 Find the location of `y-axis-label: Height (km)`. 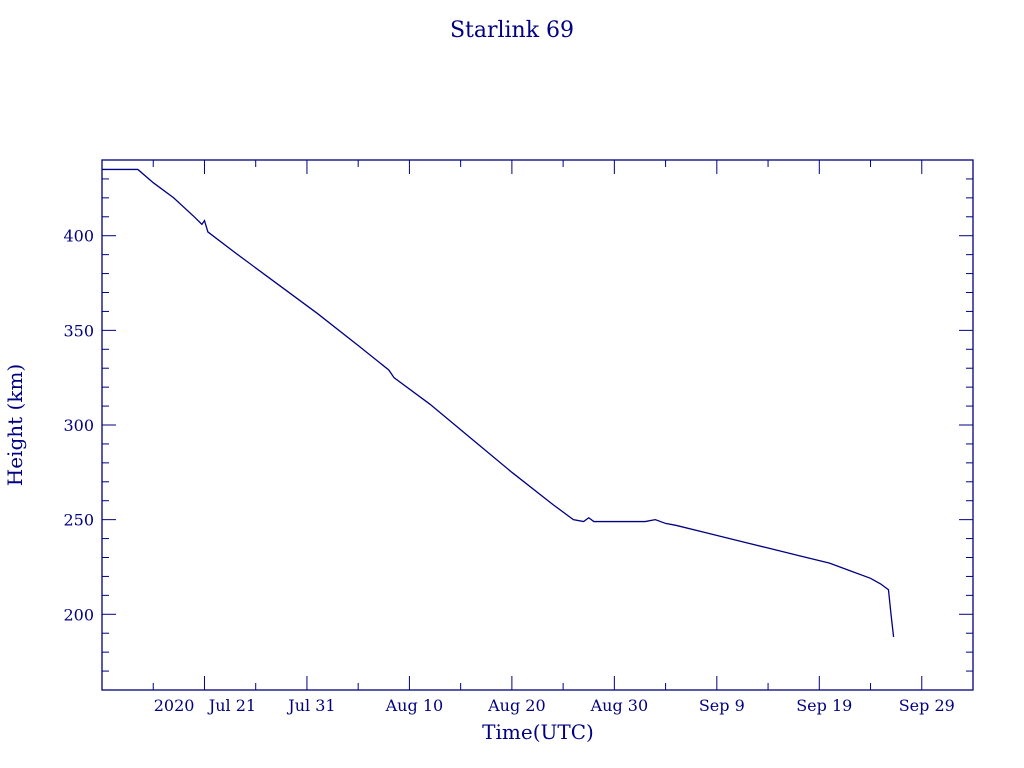

y-axis-label: Height (km) is located at coordinates (15, 425).